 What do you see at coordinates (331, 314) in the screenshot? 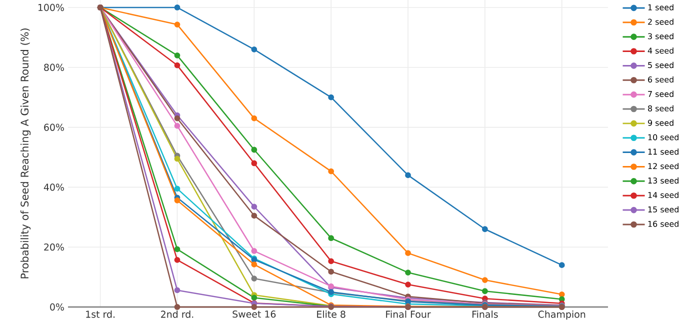
I see `x-tick-label: Elite 8` at bounding box center [331, 314].